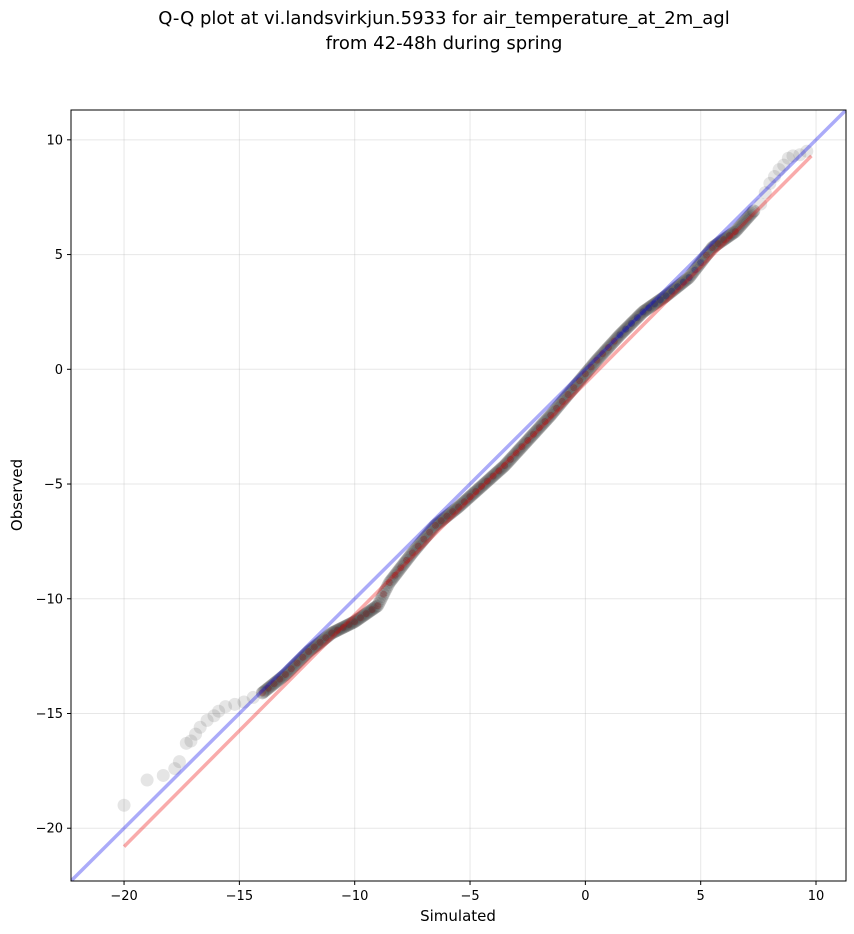 This screenshot has height=934, width=854. What do you see at coordinates (123, 896) in the screenshot?
I see `x-tick-label: −20` at bounding box center [123, 896].